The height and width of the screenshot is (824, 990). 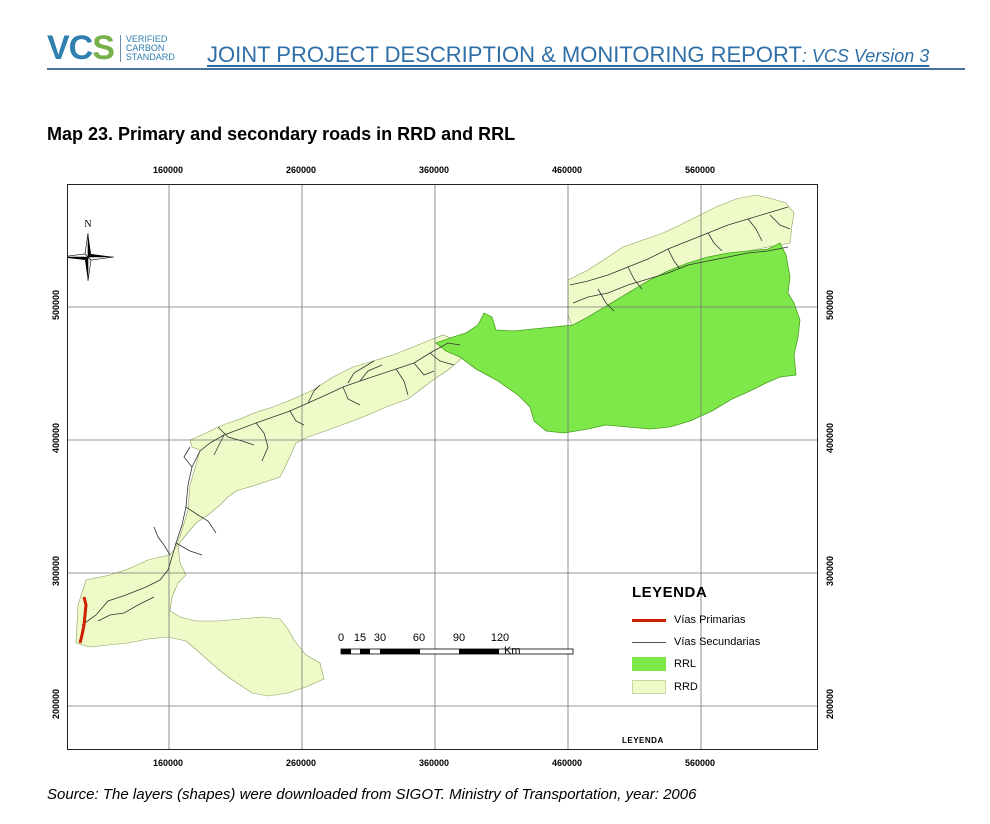 What do you see at coordinates (700, 763) in the screenshot?
I see `x-tick-bottom: 560000` at bounding box center [700, 763].